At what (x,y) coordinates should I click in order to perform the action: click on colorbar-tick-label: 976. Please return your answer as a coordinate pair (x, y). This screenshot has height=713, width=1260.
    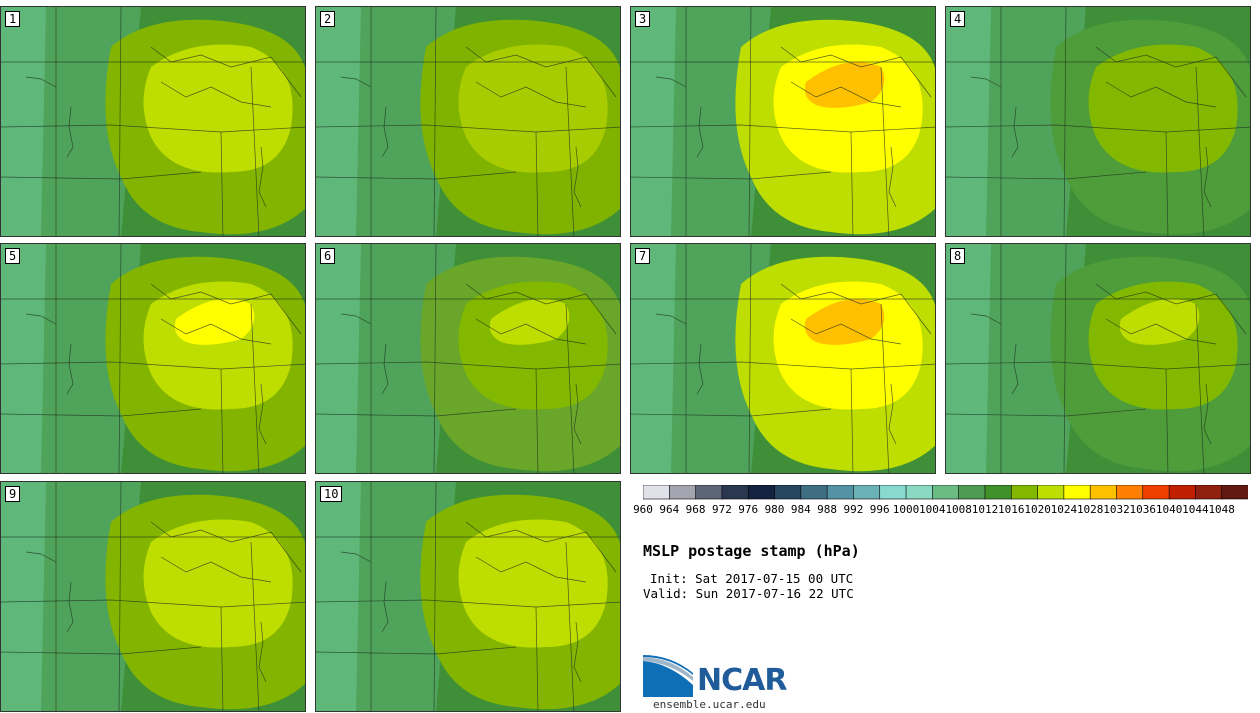
    Looking at the image, I should click on (748, 509).